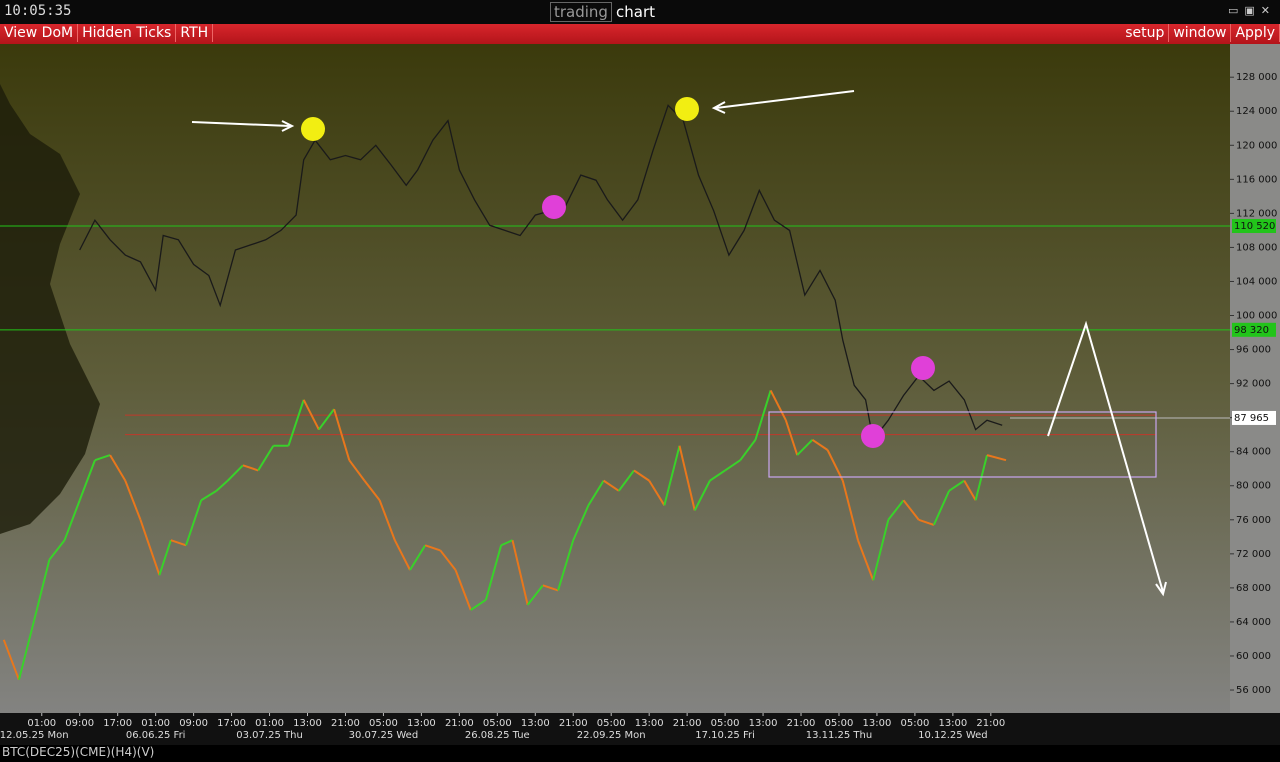  What do you see at coordinates (231, 723) in the screenshot?
I see `x-tick-label: 17:00` at bounding box center [231, 723].